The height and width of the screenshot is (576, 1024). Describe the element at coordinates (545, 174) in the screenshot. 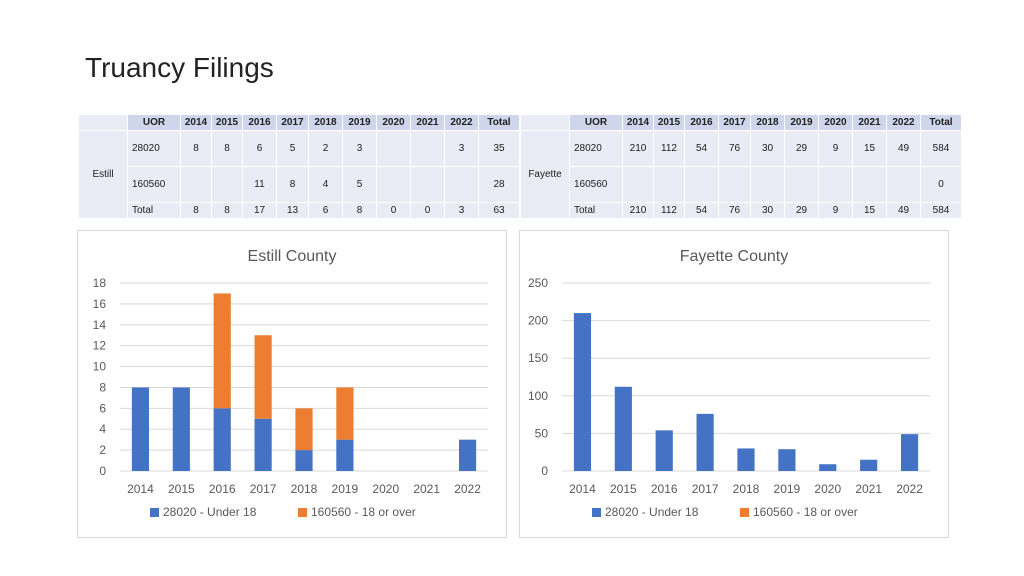

I see `county-label: Fayette` at that location.